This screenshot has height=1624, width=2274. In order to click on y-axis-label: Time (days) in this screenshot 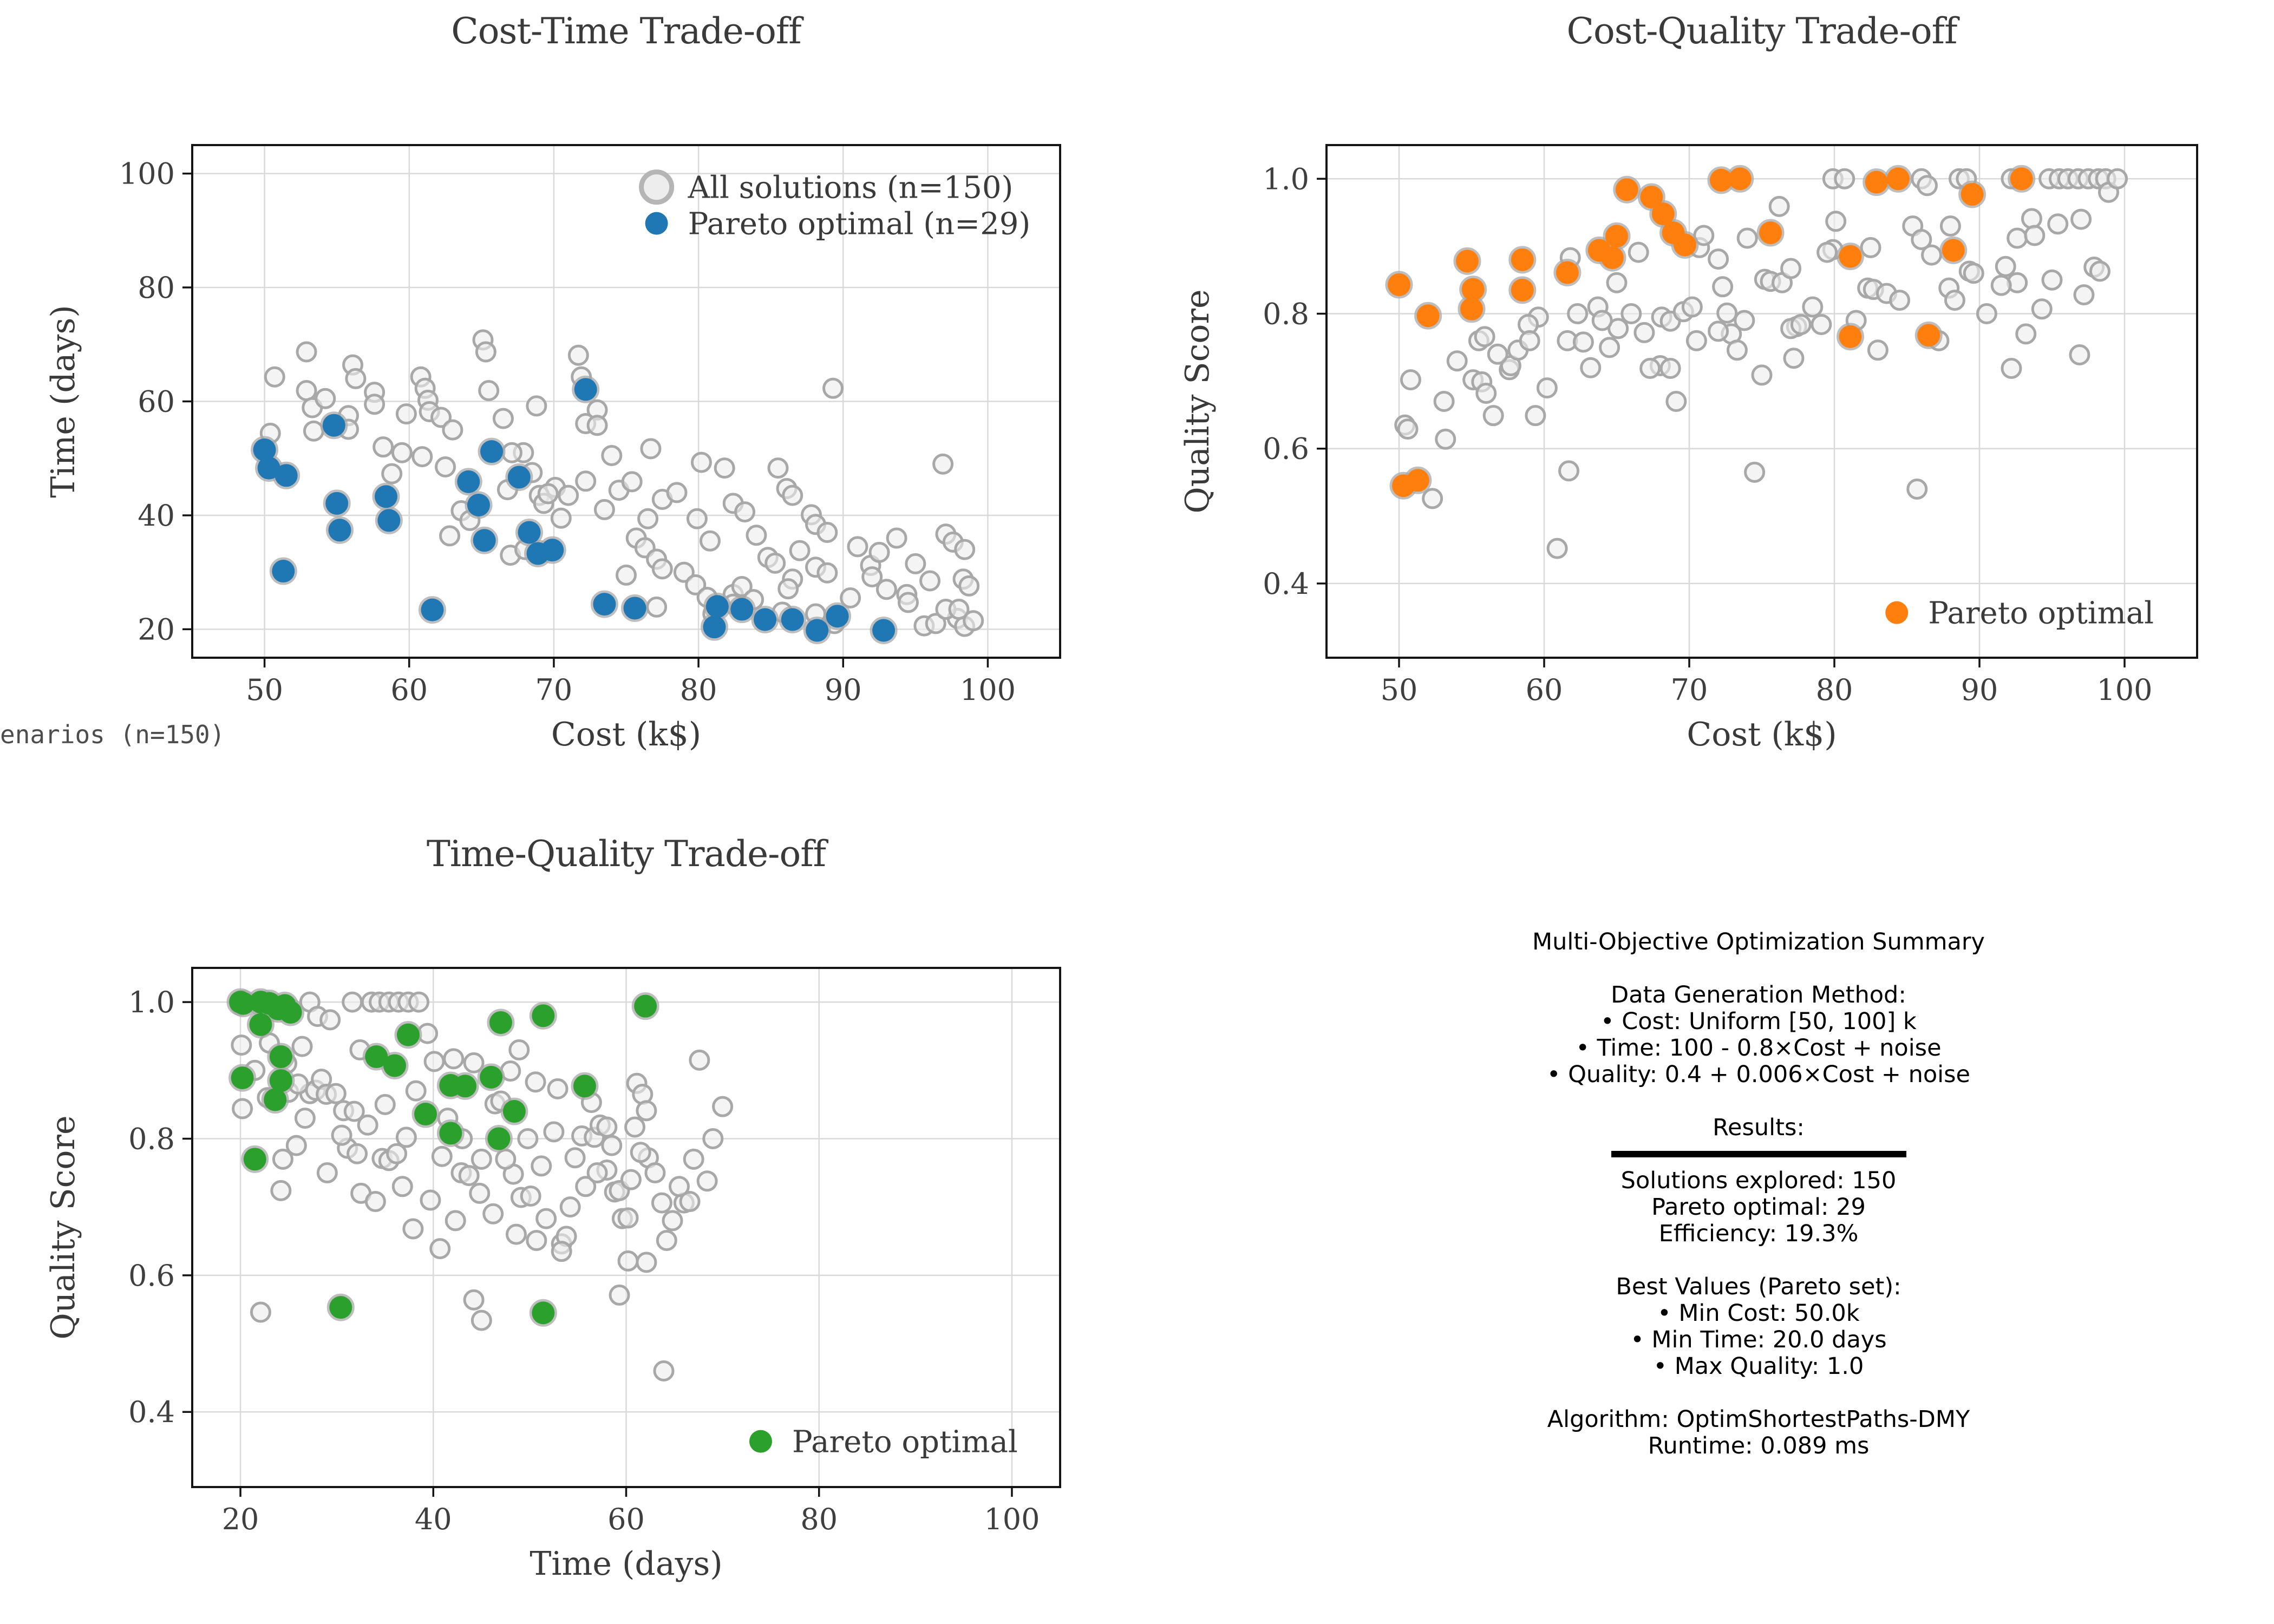, I will do `click(63, 401)`.